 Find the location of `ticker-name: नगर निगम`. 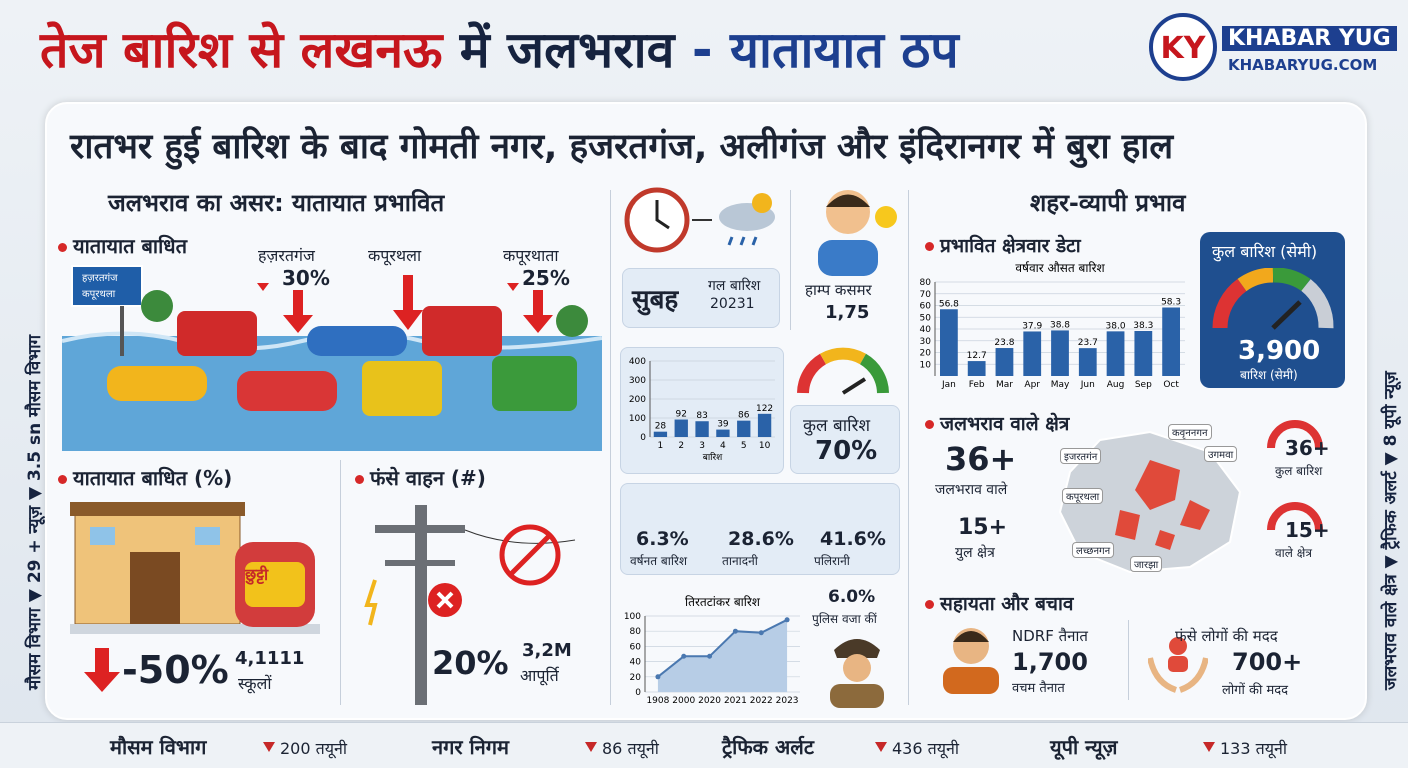

ticker-name: नगर निगम is located at coordinates (471, 747).